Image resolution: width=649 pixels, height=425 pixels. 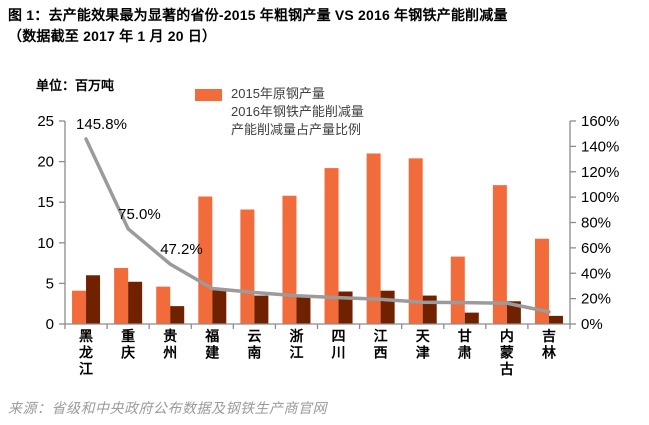 What do you see at coordinates (45, 162) in the screenshot?
I see `left-axis-label: 20` at bounding box center [45, 162].